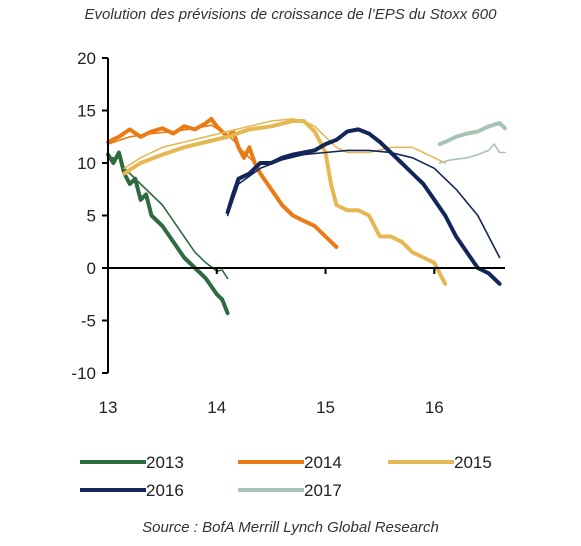 This screenshot has width=581, height=546. What do you see at coordinates (86, 58) in the screenshot?
I see `y-tick-label: 20` at bounding box center [86, 58].